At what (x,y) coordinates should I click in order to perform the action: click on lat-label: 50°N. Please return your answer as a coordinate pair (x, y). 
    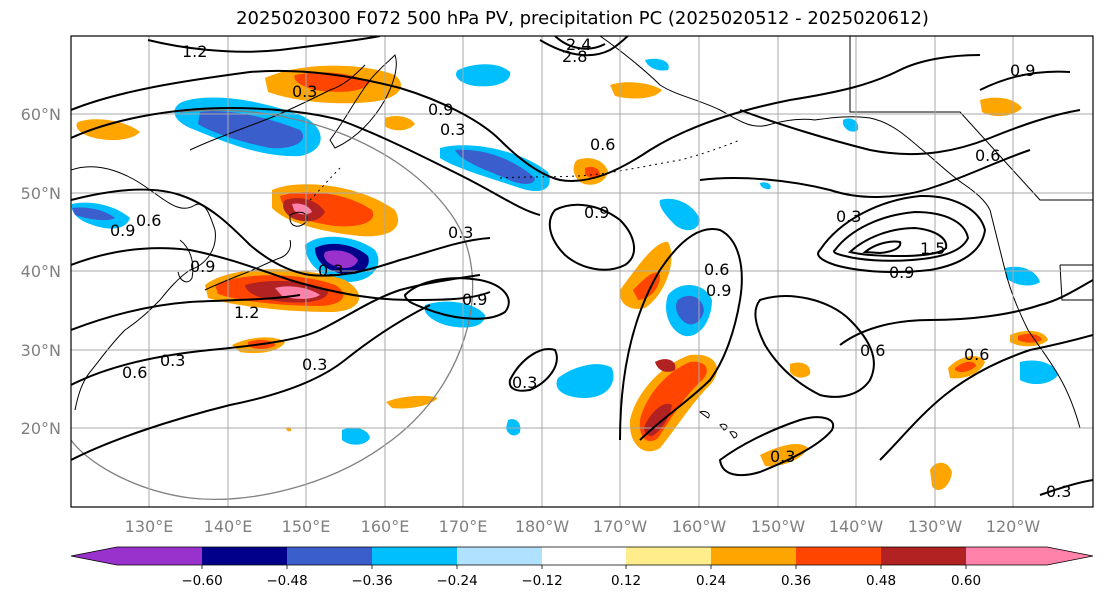
    Looking at the image, I should click on (41, 193).